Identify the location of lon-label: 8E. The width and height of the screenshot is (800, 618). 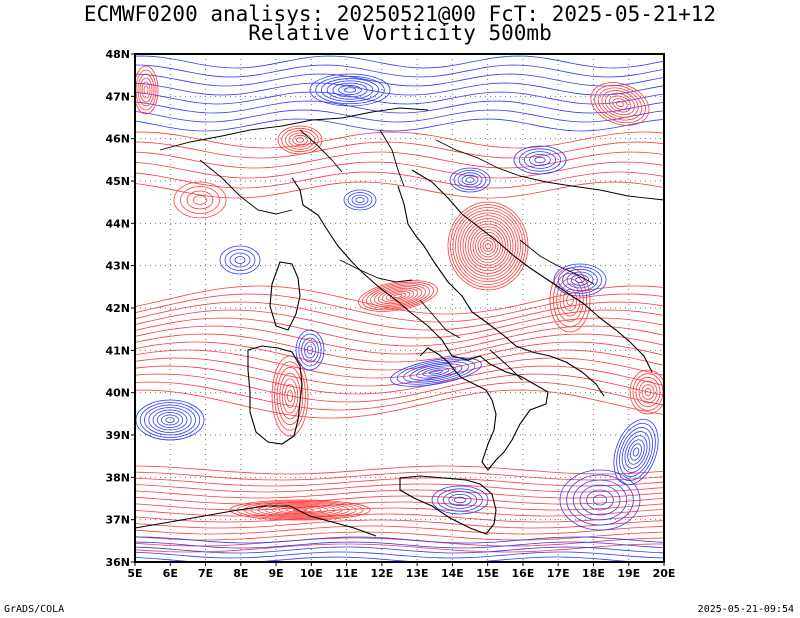
(240, 573).